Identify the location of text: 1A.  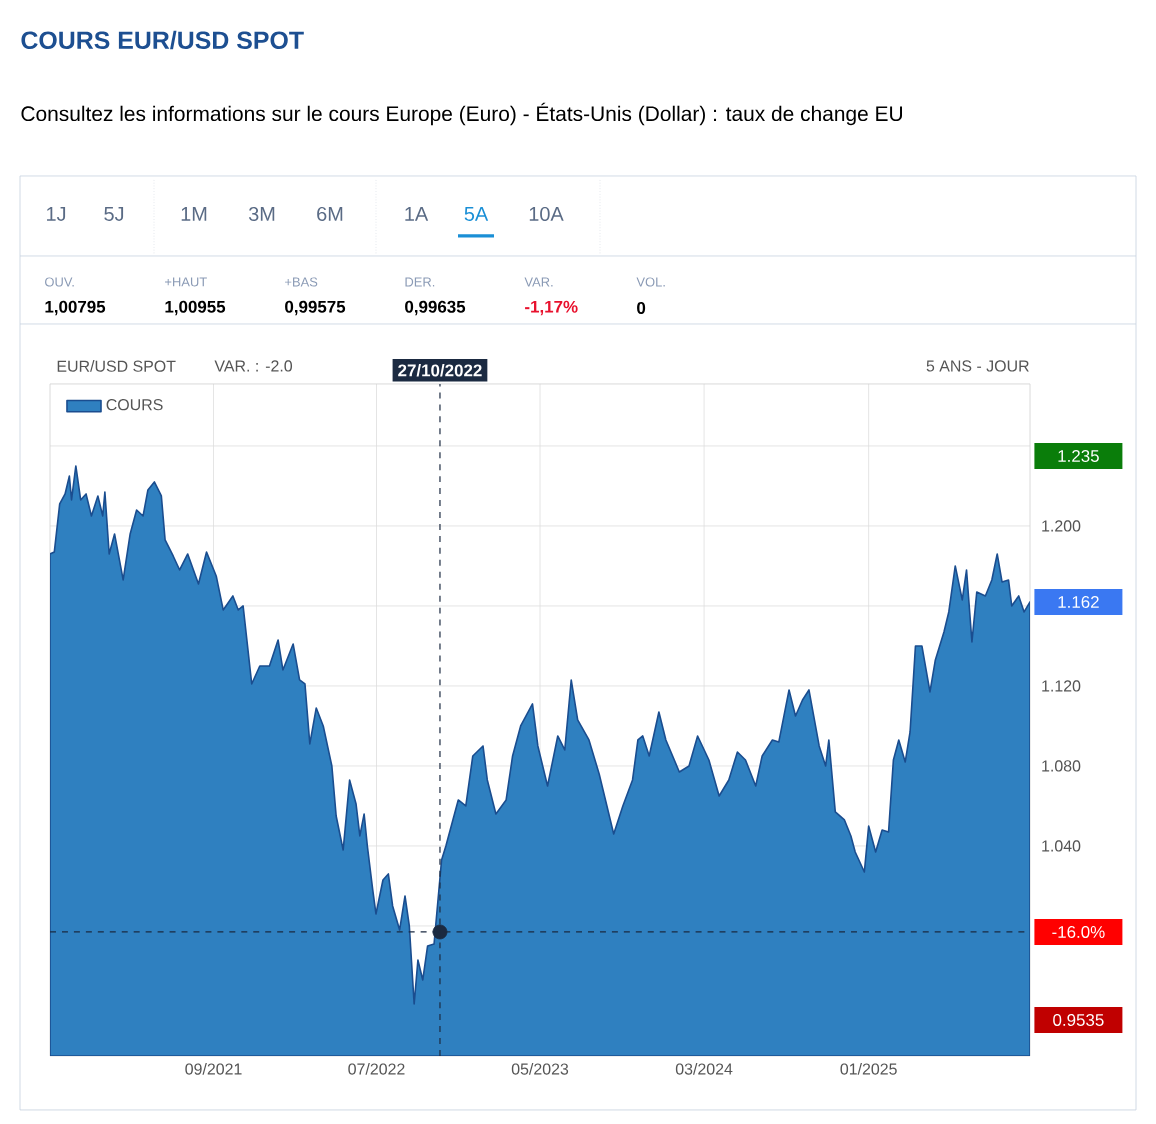
(417, 214).